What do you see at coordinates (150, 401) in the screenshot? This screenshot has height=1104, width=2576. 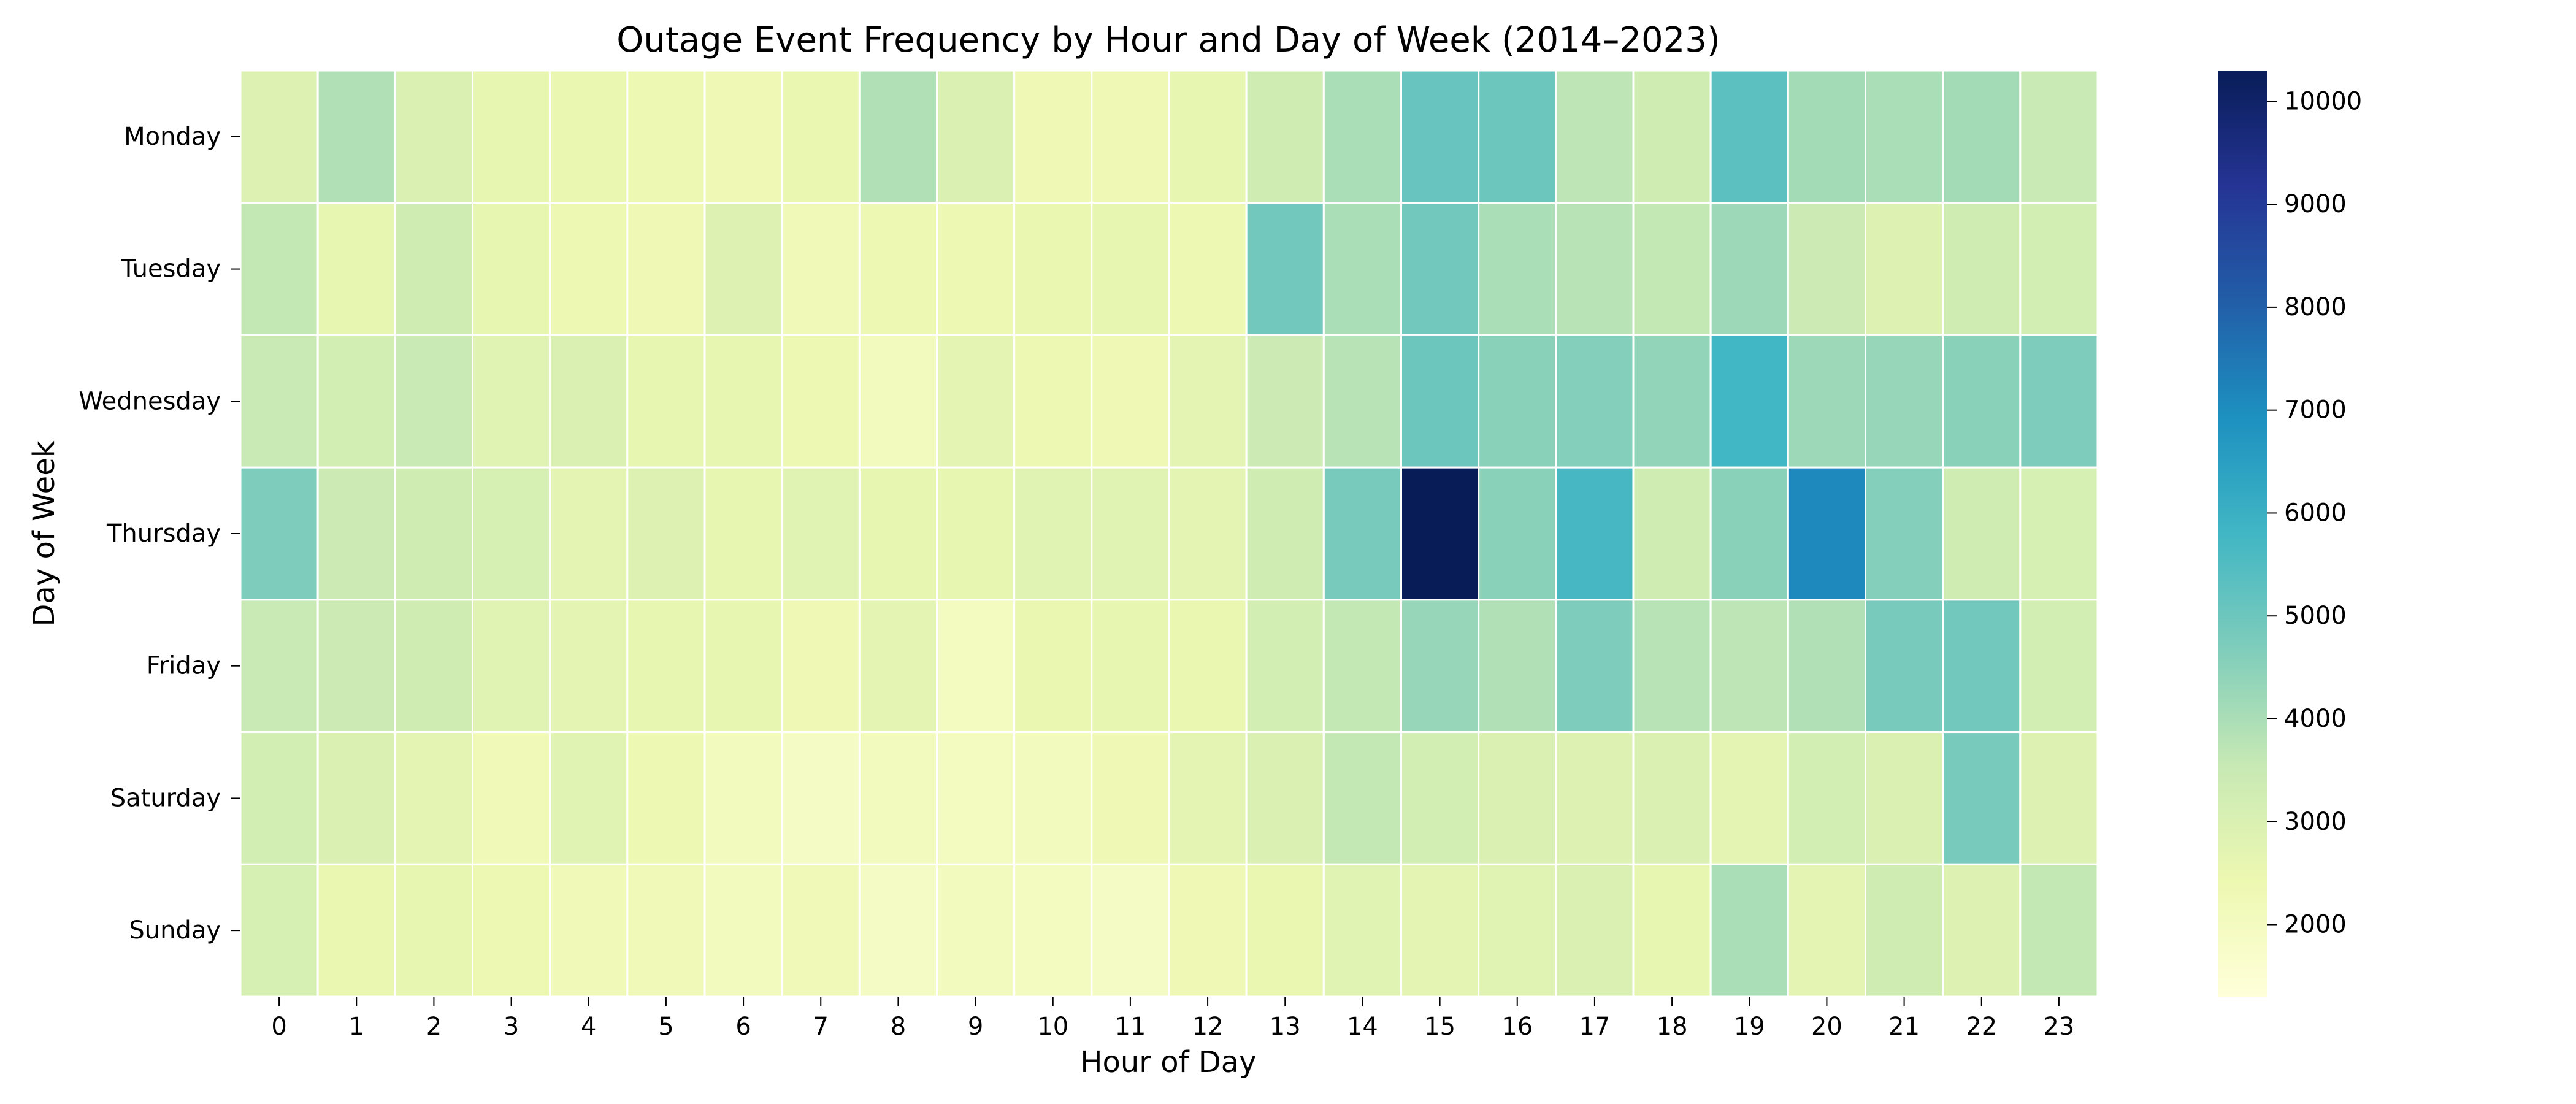 I see `y-tick-label: Wednesday` at bounding box center [150, 401].